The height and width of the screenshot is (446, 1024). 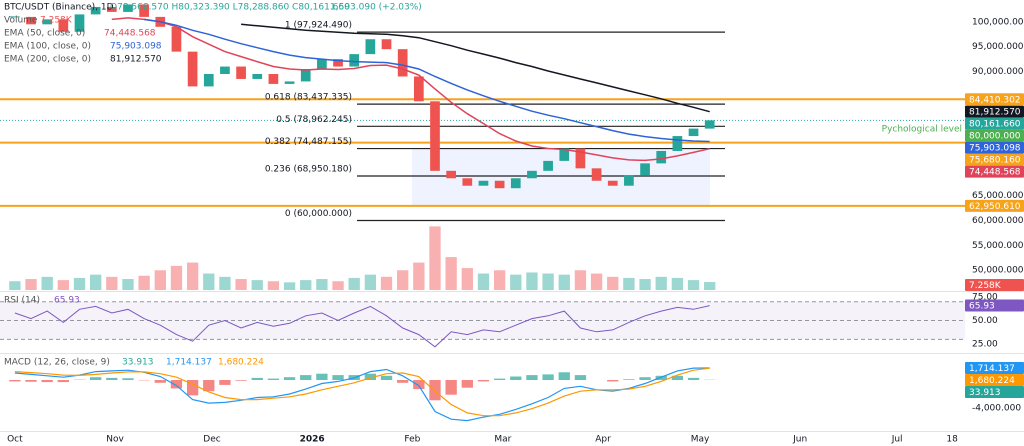 I want to click on rsi-pane, so click(x=482, y=324).